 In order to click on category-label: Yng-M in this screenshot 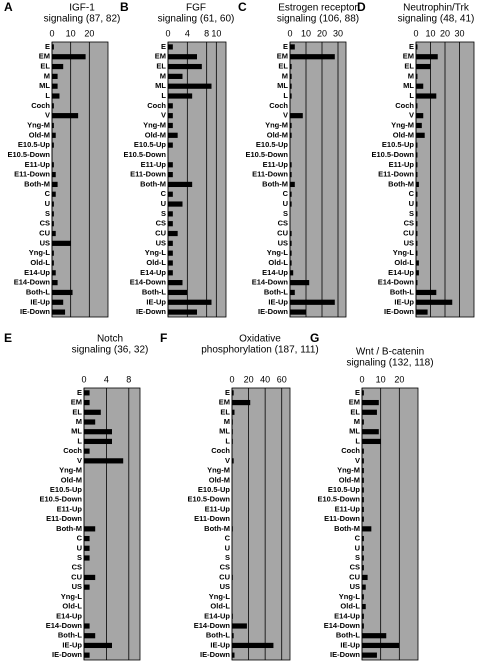, I will do `click(154, 124)`.